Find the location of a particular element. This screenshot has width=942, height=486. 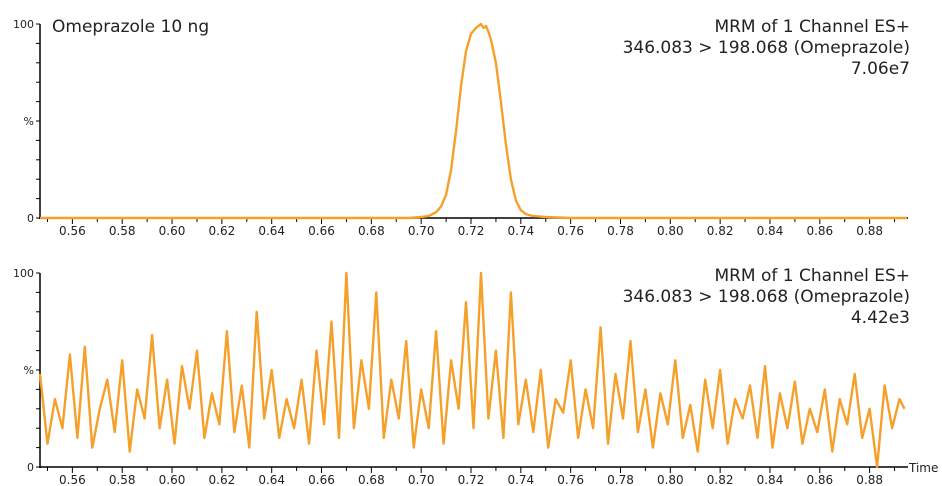

sample-label: Omeprazole 10 ng is located at coordinates (130, 27).